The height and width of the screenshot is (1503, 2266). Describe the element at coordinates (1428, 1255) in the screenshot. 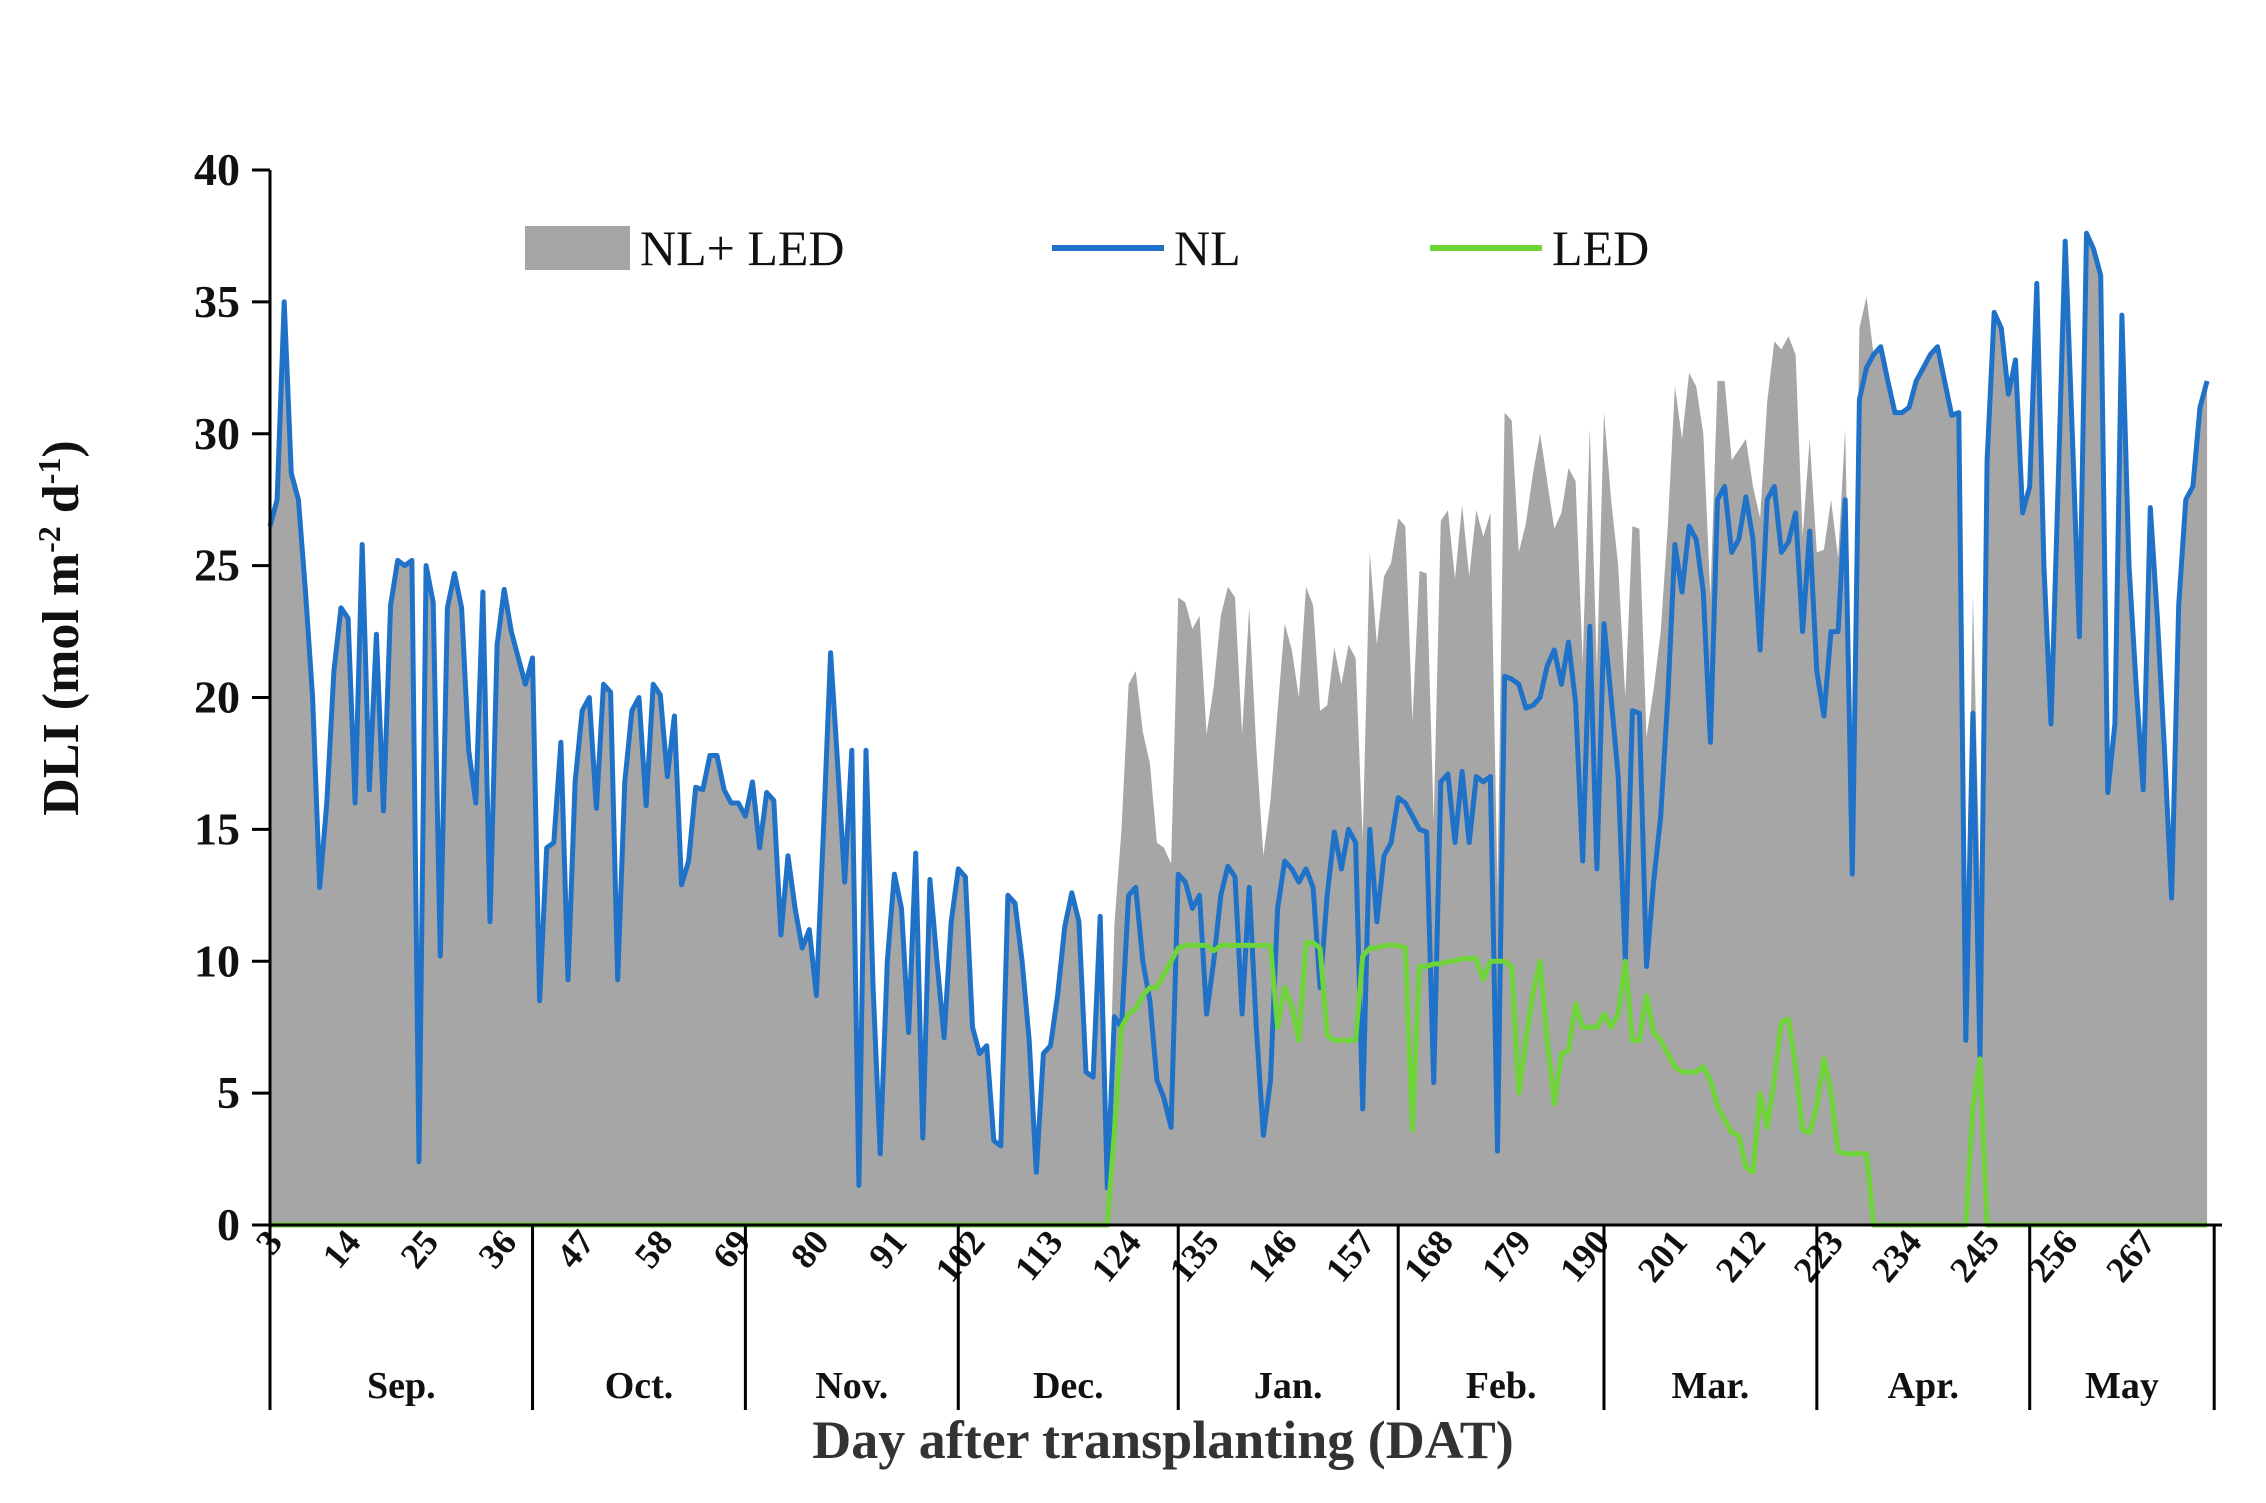

I see `x-tick-label: 168` at that location.